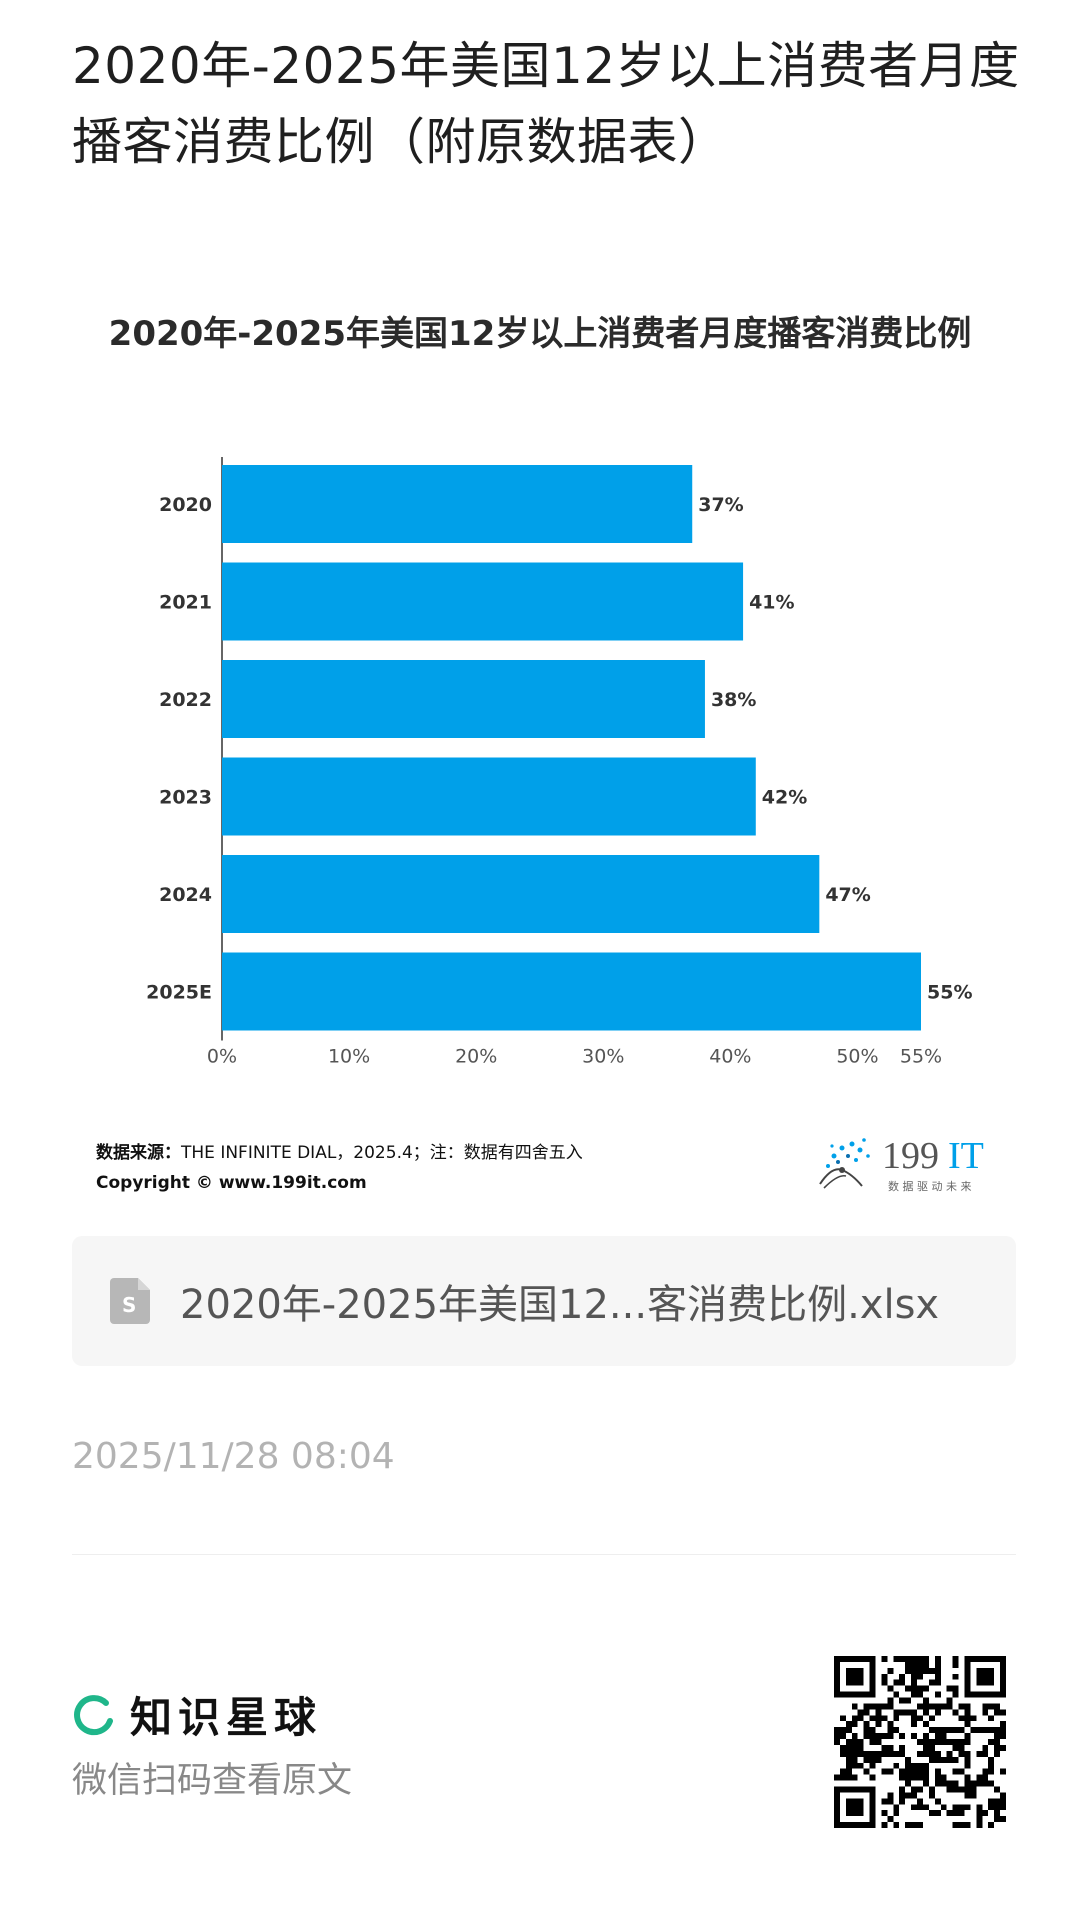 This screenshot has width=1080, height=1913. I want to click on bar-2022, so click(463, 699).